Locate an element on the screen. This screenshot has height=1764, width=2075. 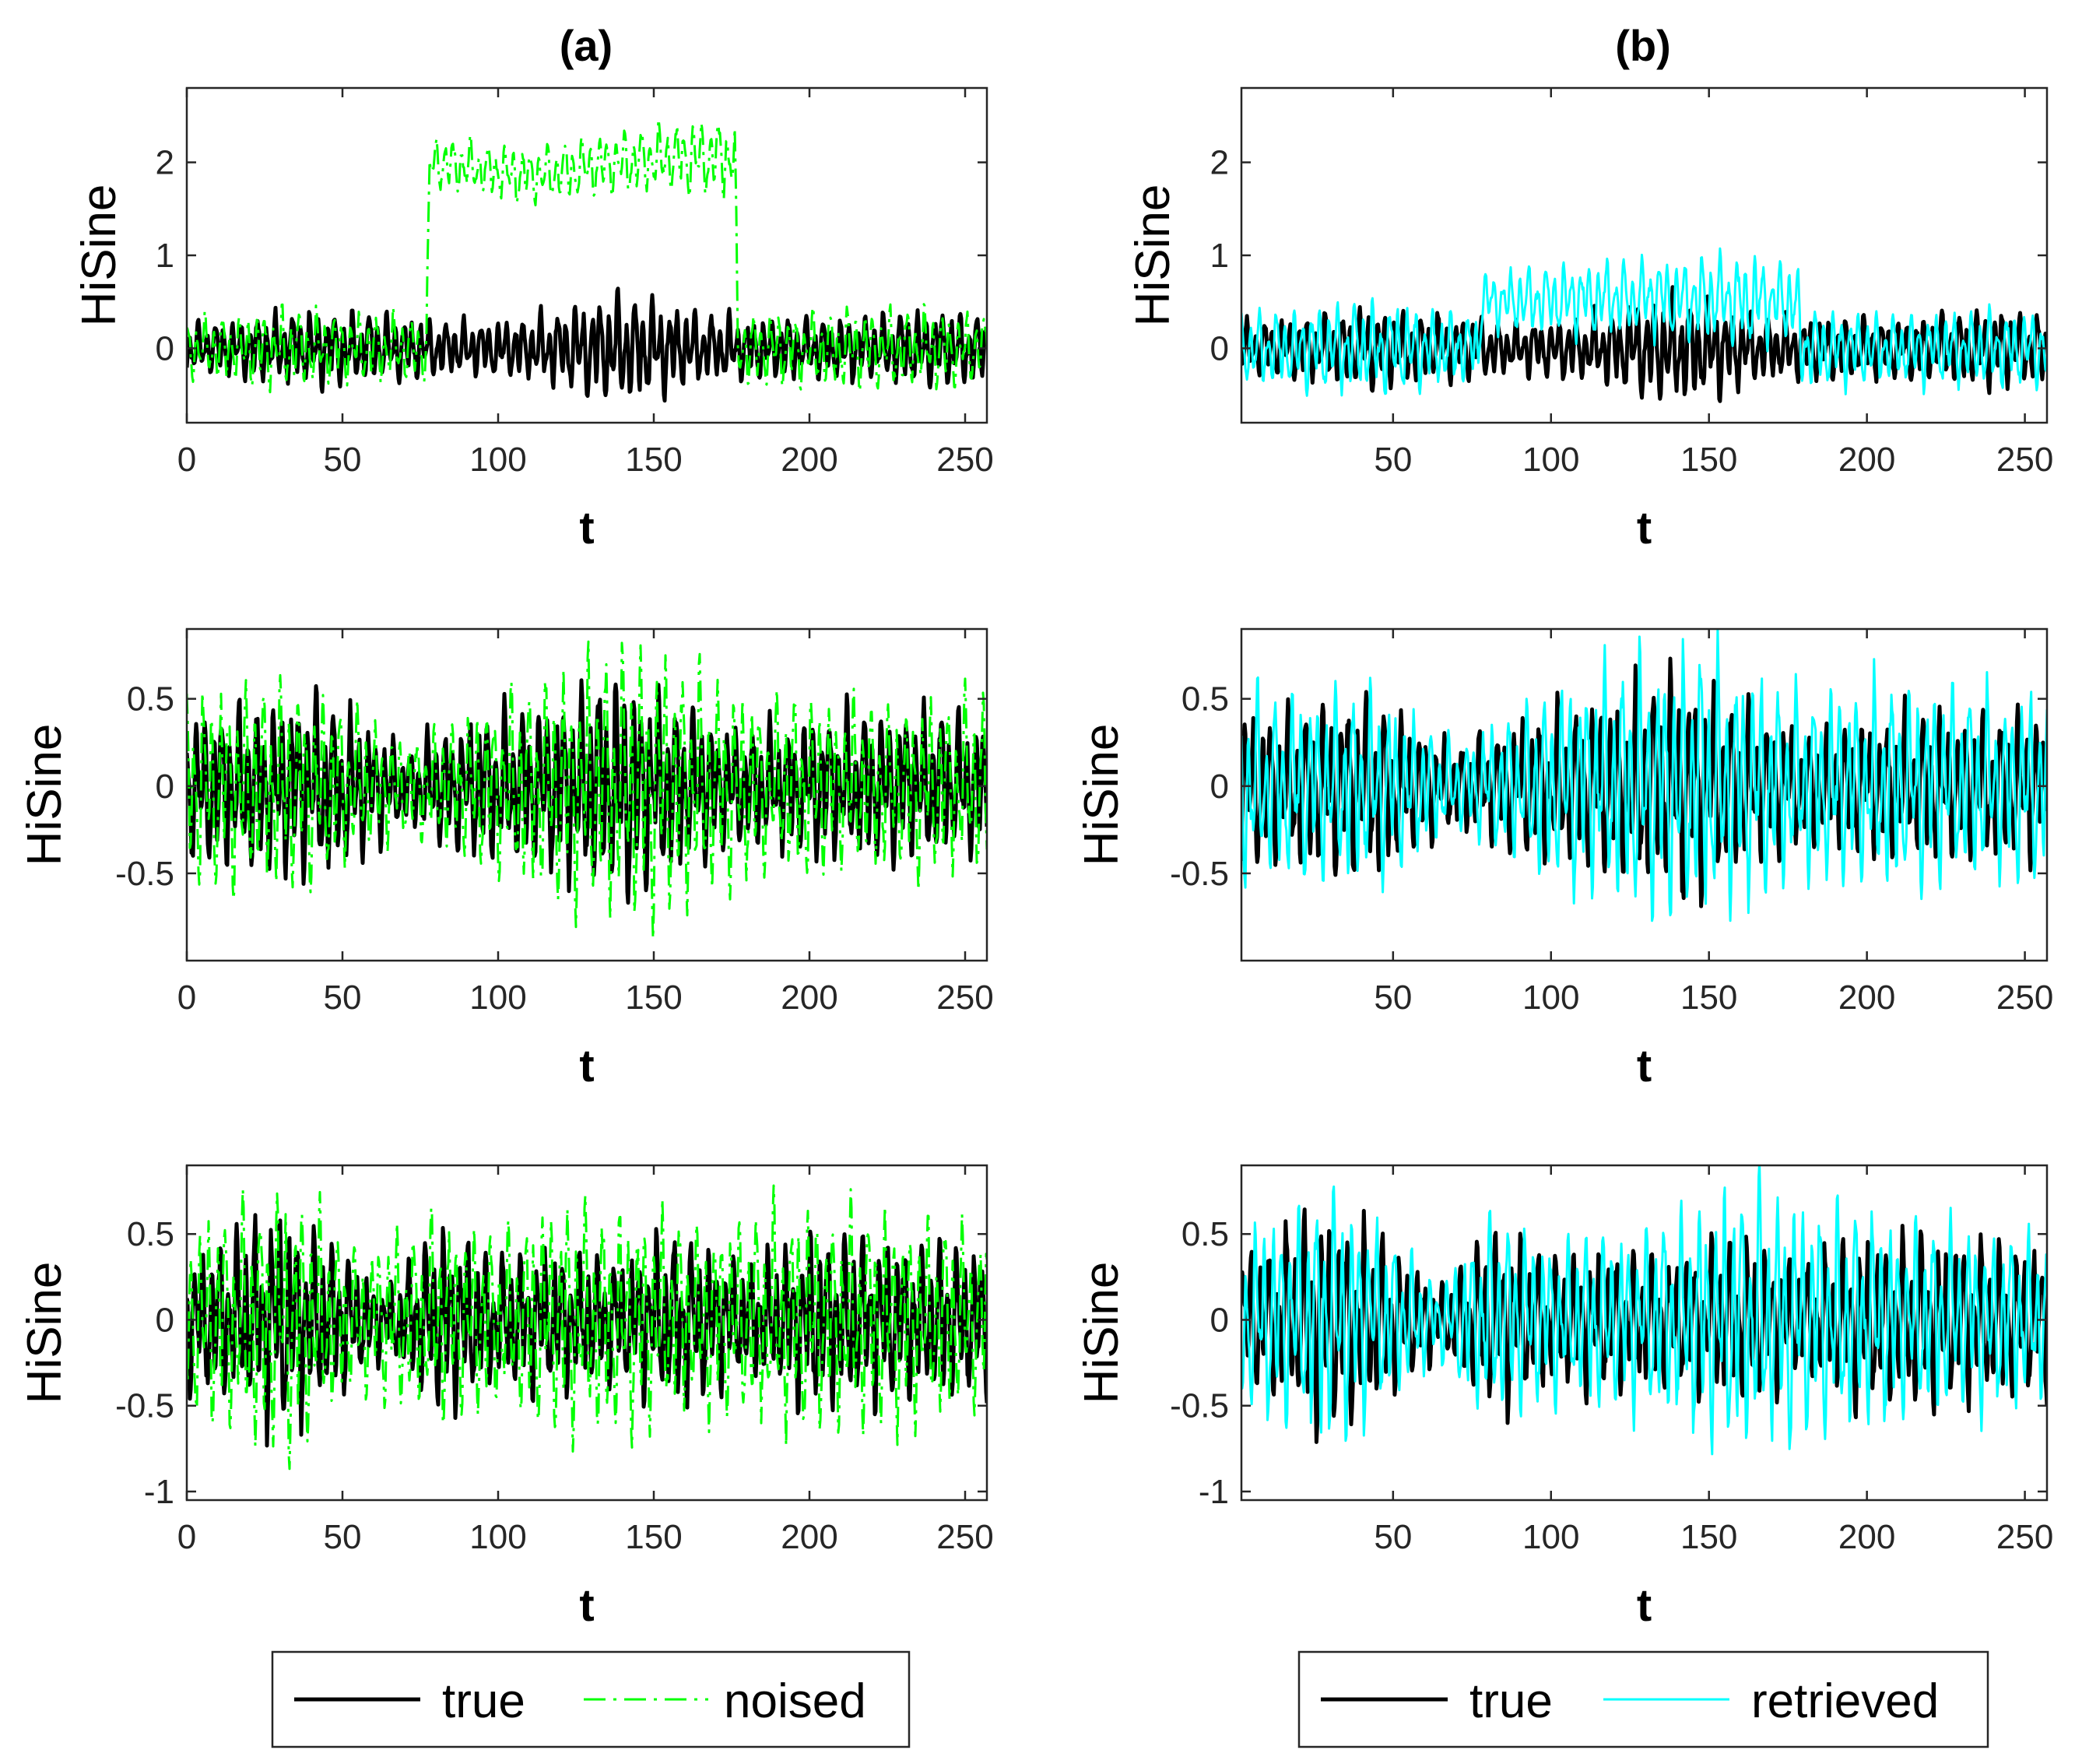
legend-b: true retrieved is located at coordinates (1643, 1699).